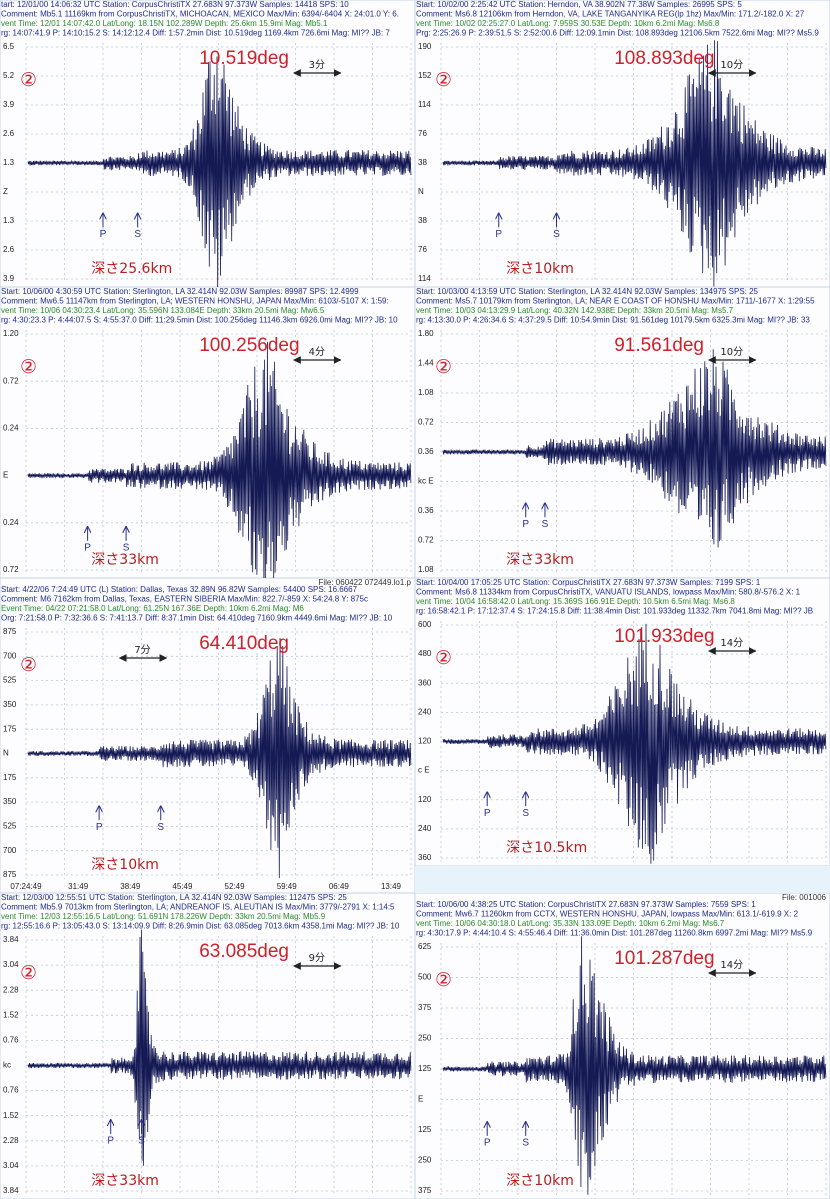  Describe the element at coordinates (244, 643) in the screenshot. I see `distance-label: 64.410deg` at that location.